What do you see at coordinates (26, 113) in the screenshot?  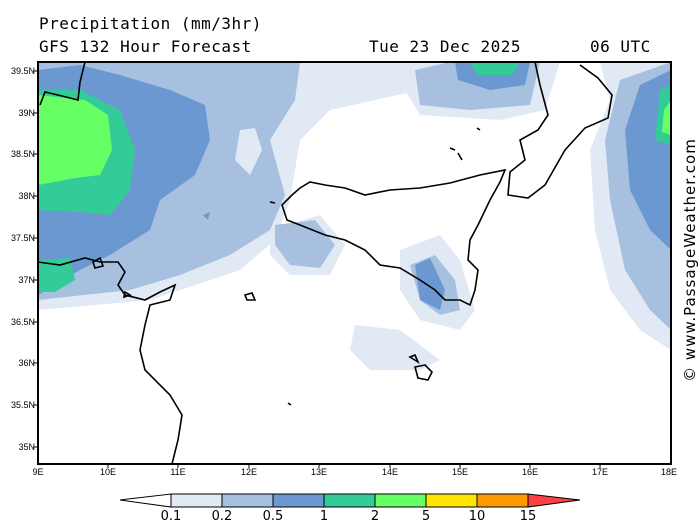 I see `lat-label: 39N` at bounding box center [26, 113].